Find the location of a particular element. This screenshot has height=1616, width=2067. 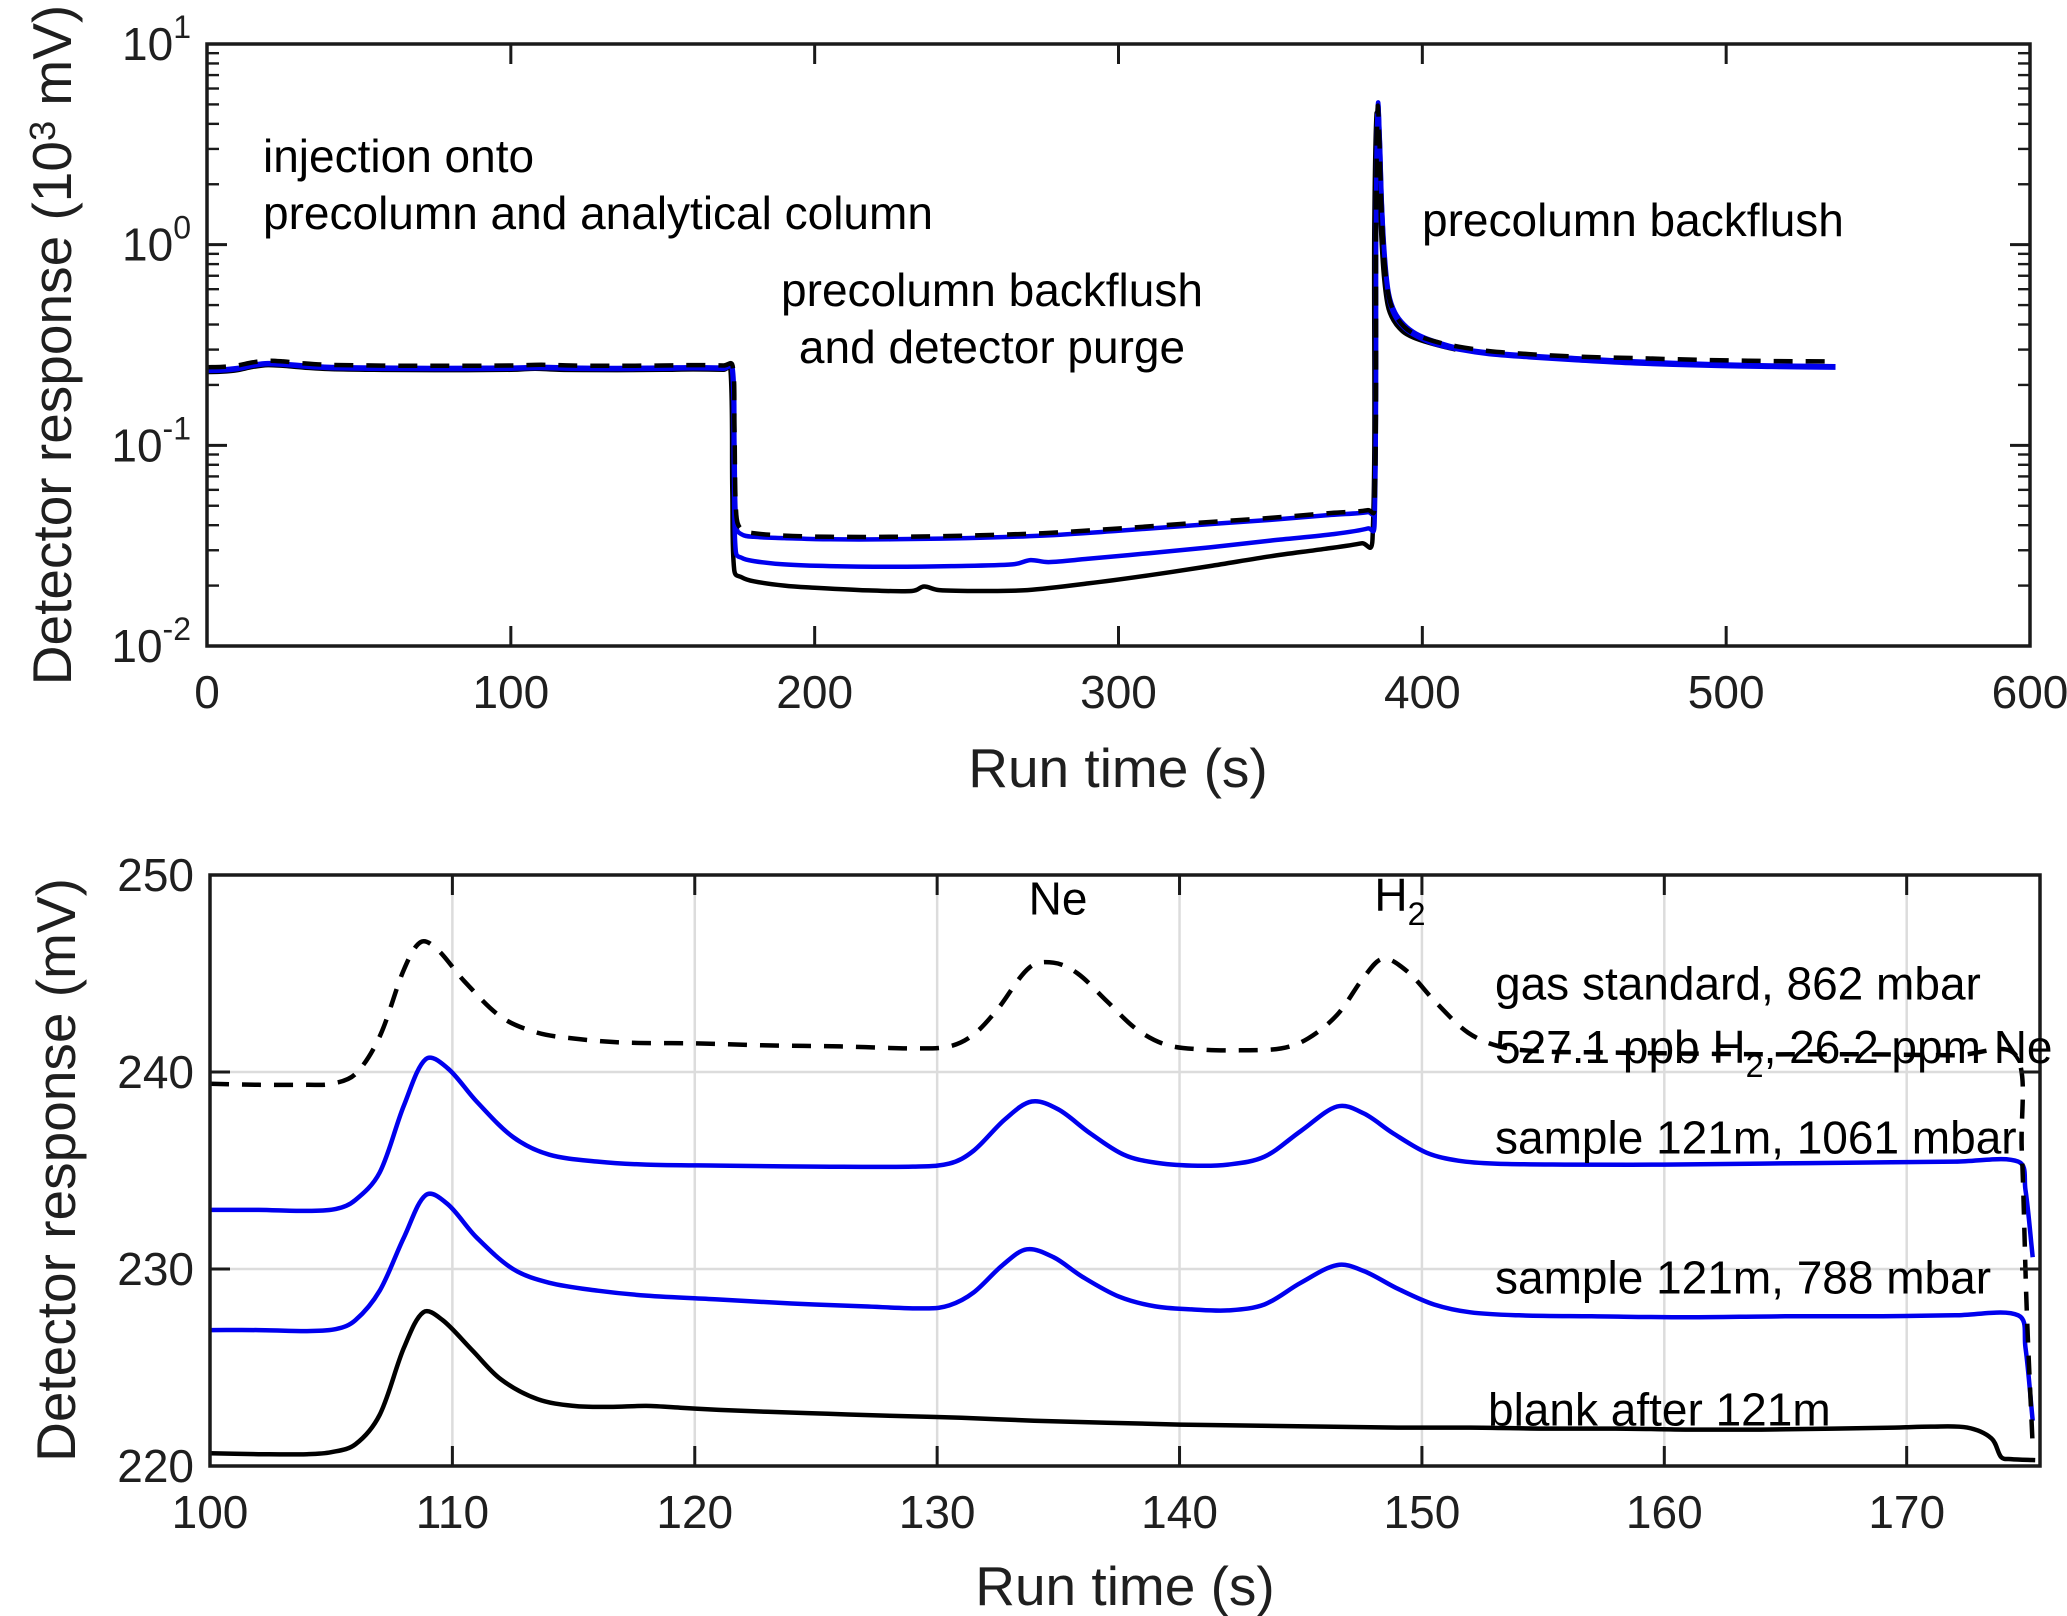

x-tick-label: 150 is located at coordinates (1422, 1512).